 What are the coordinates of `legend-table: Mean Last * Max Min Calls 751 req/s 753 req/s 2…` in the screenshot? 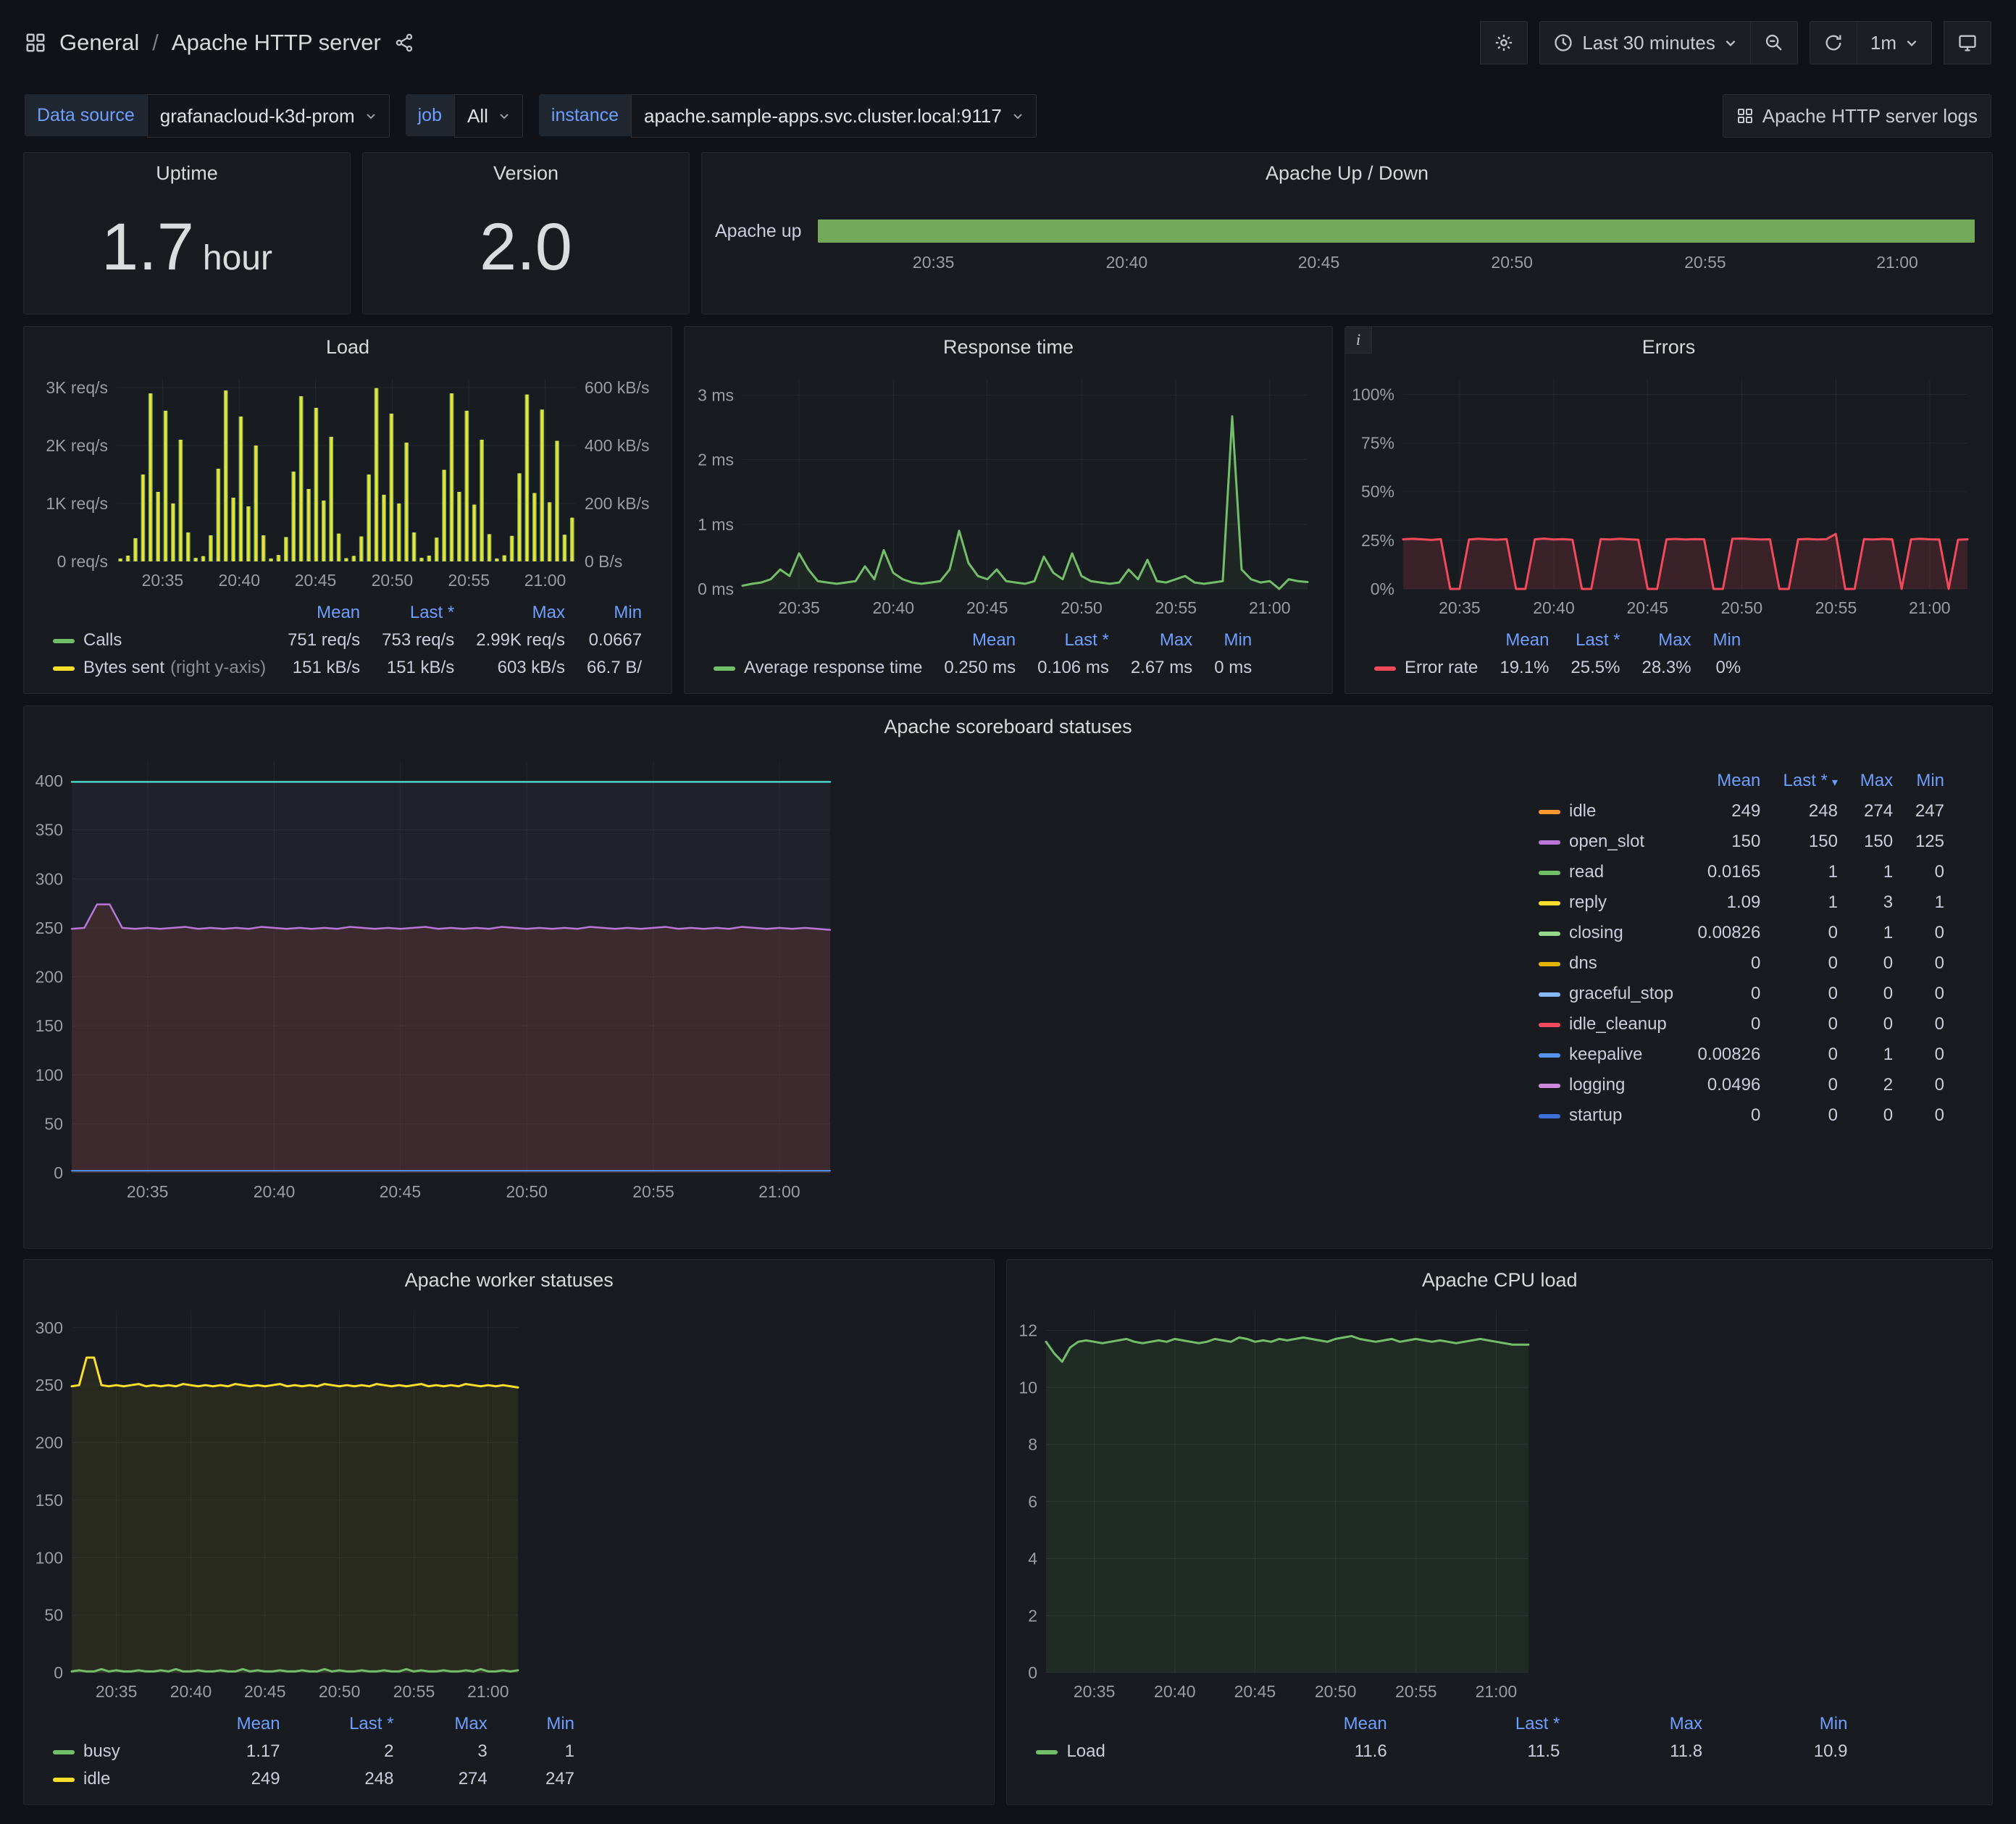 It's located at (347, 640).